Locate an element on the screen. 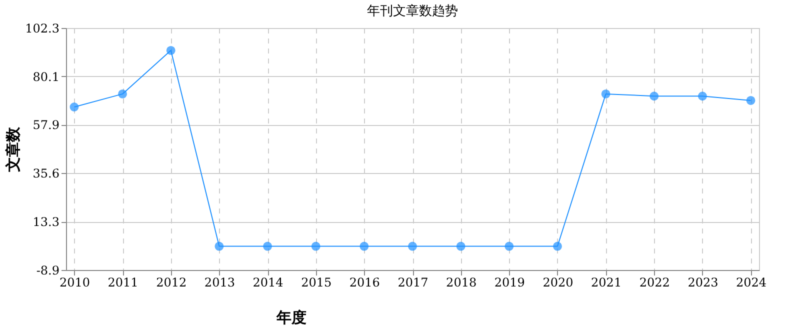 The image size is (790, 330). x-tick-label: 2023 is located at coordinates (703, 283).